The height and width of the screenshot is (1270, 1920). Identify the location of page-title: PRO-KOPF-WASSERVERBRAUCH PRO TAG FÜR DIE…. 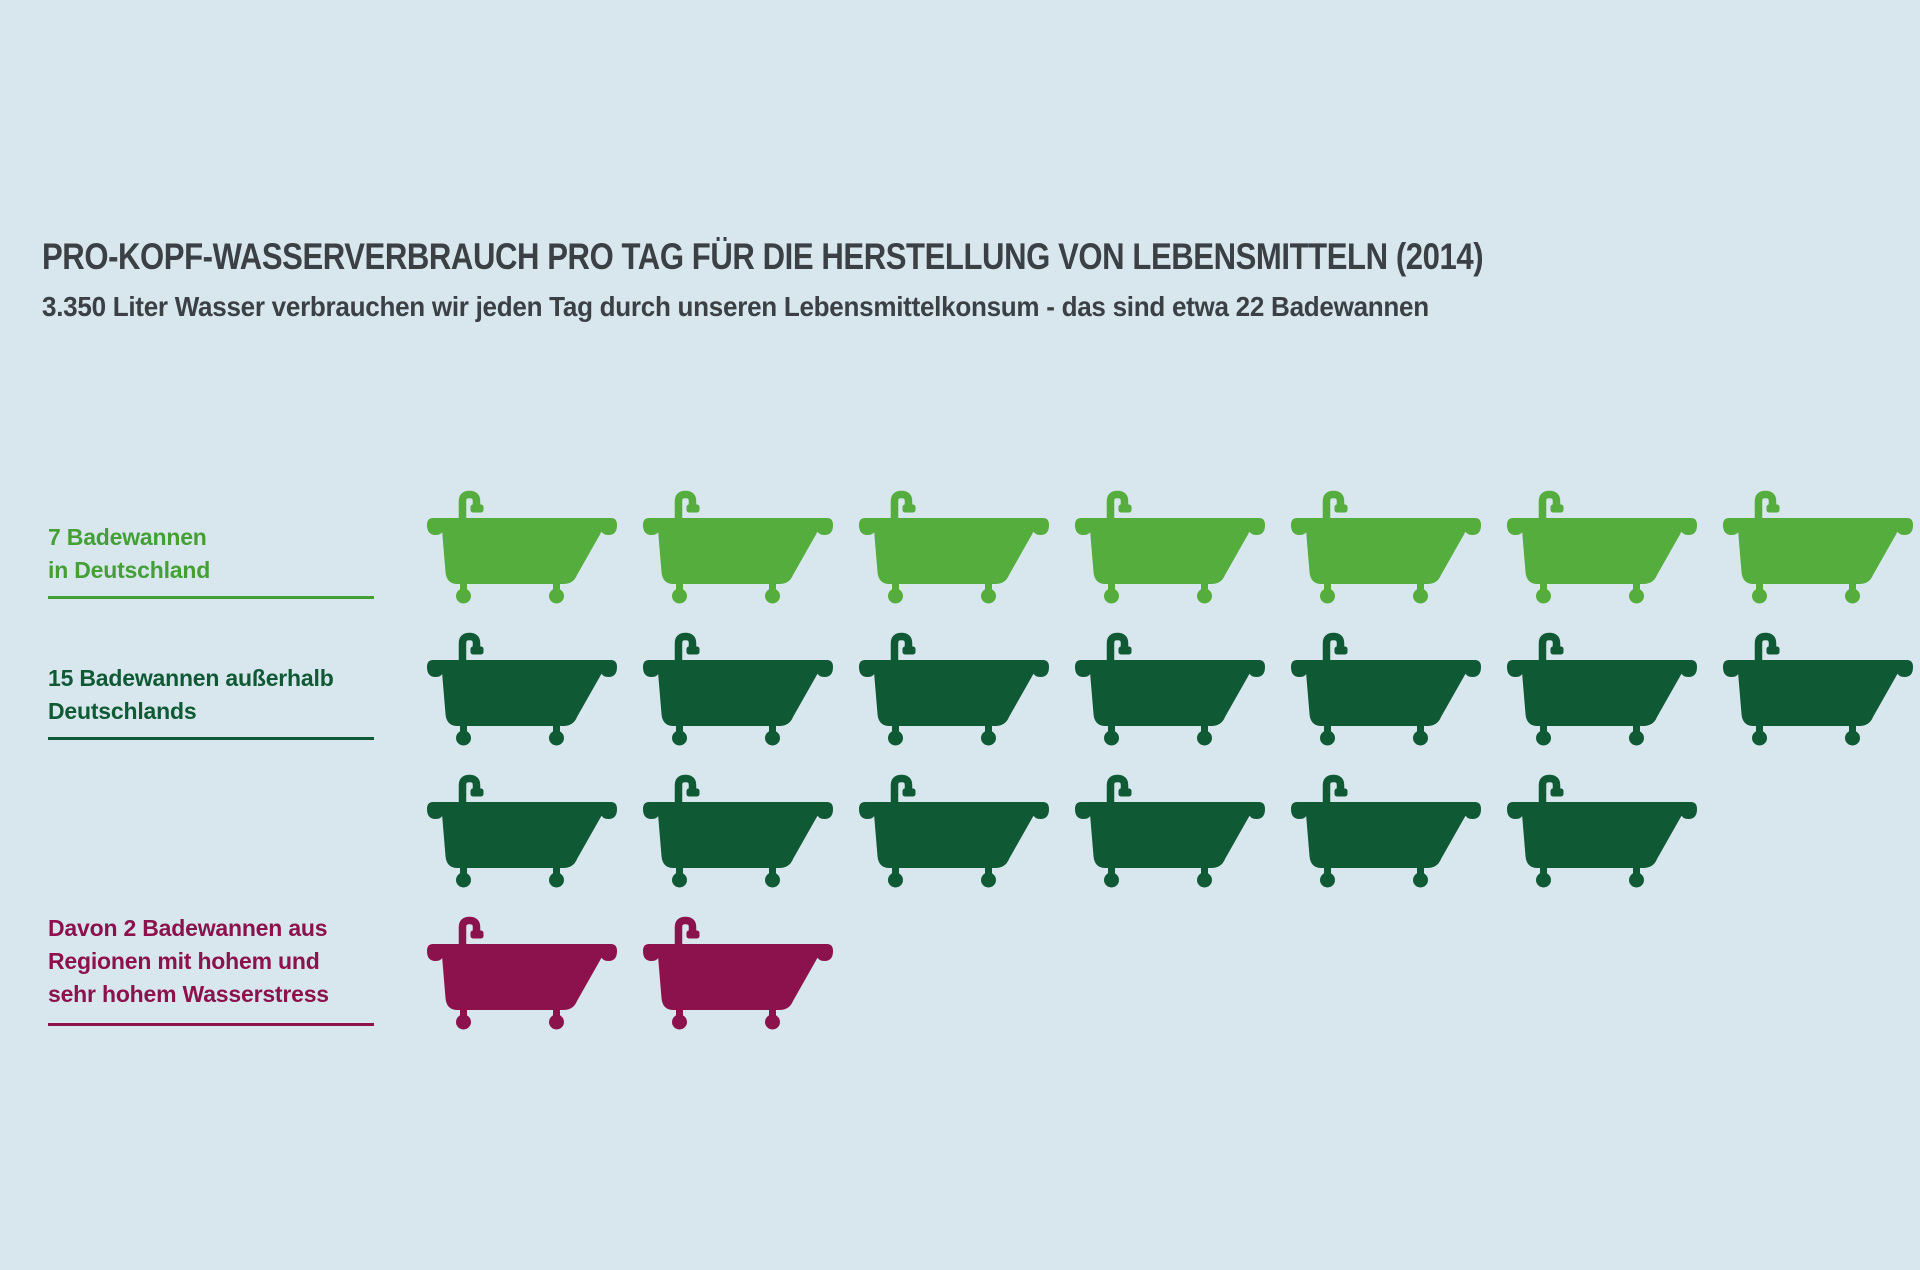
(763, 256).